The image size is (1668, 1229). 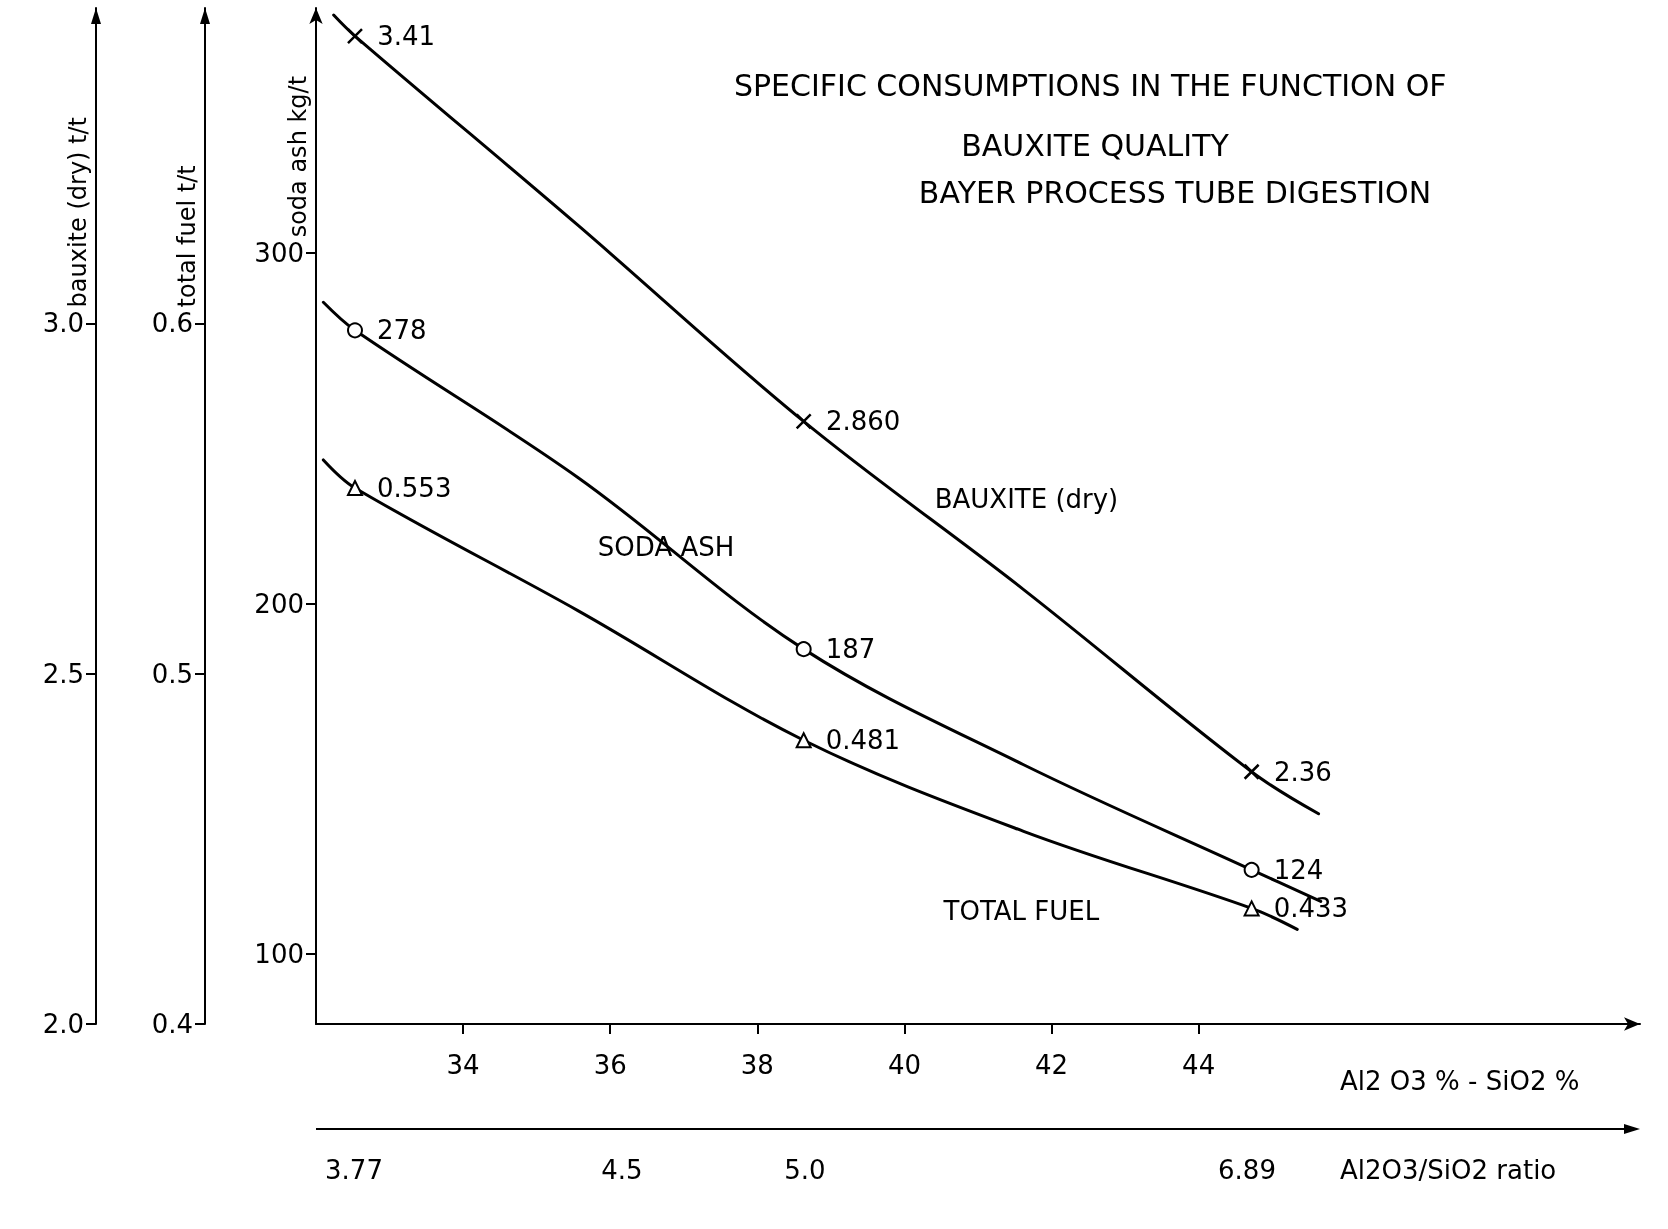 What do you see at coordinates (1199, 1065) in the screenshot?
I see `x-tick-label: 44` at bounding box center [1199, 1065].